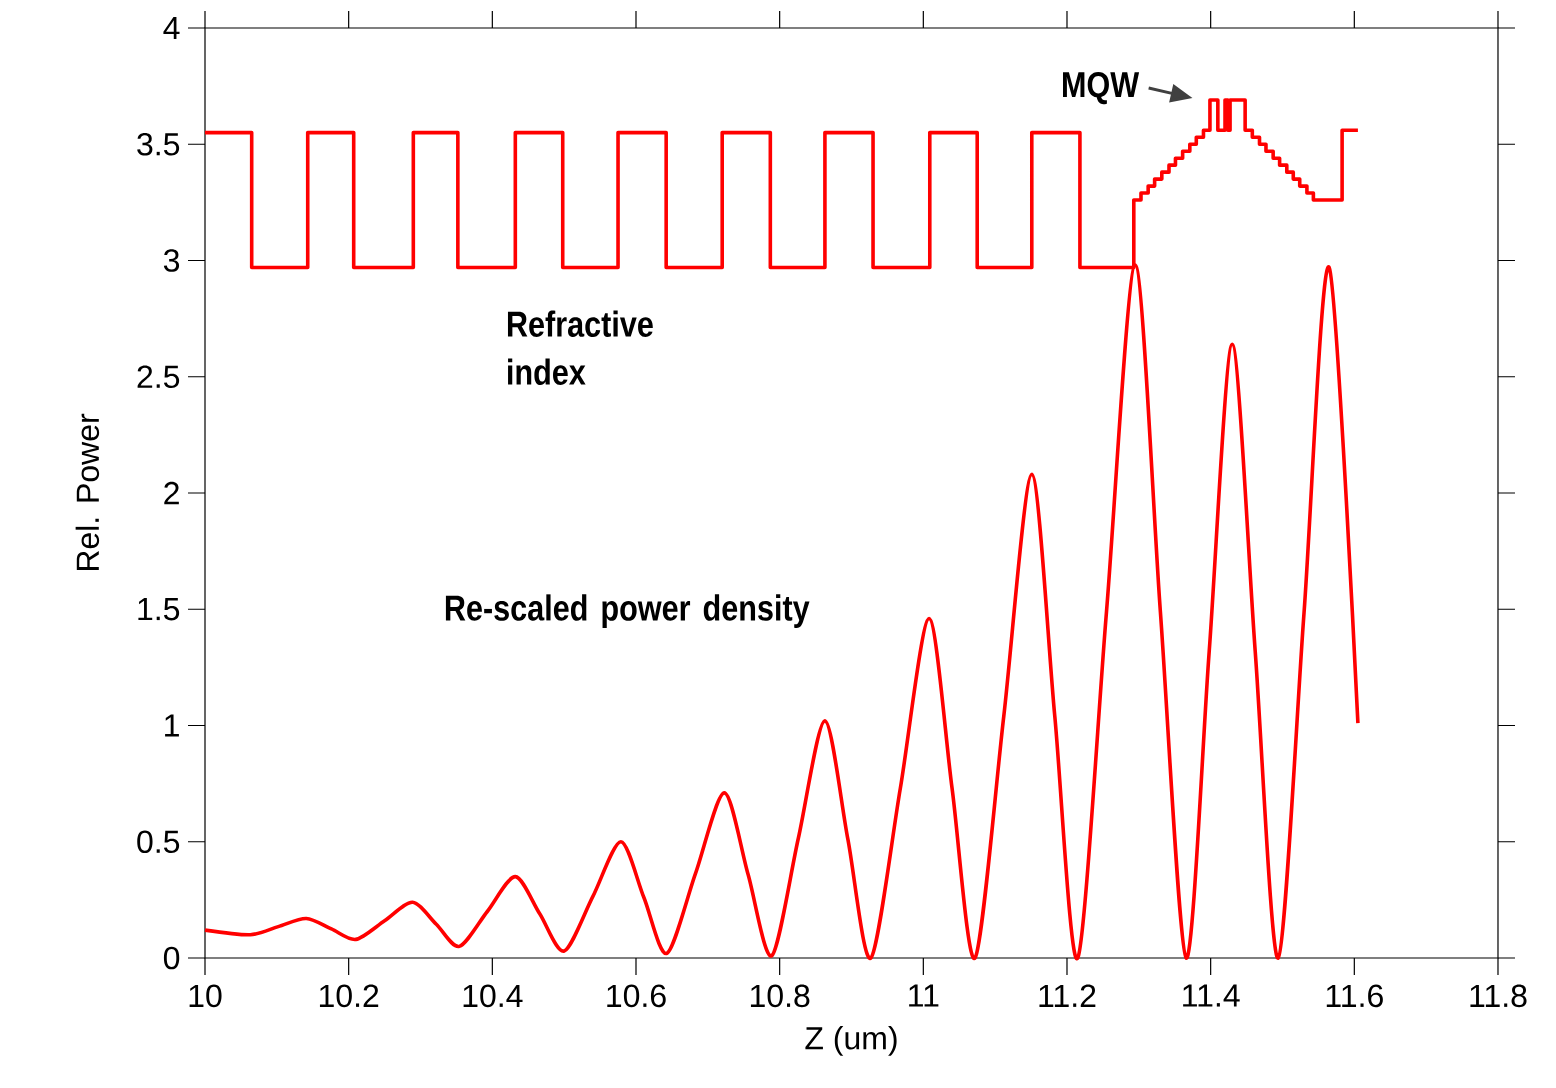 The image size is (1556, 1088). Describe the element at coordinates (493, 996) in the screenshot. I see `x-tick-label: 10.4` at that location.